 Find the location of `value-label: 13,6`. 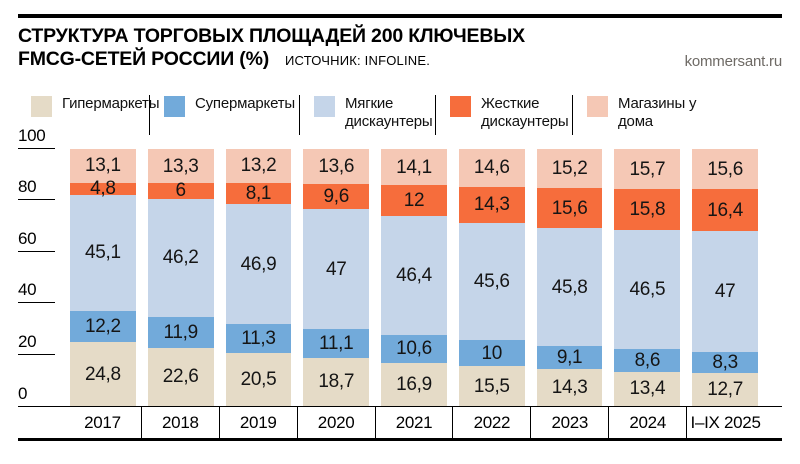

value-label: 13,6 is located at coordinates (336, 167).